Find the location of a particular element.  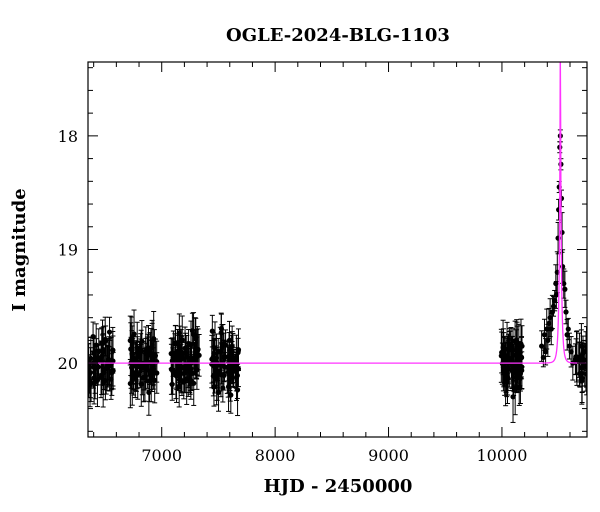

y-axis-label: I magnitude is located at coordinates (19, 249).